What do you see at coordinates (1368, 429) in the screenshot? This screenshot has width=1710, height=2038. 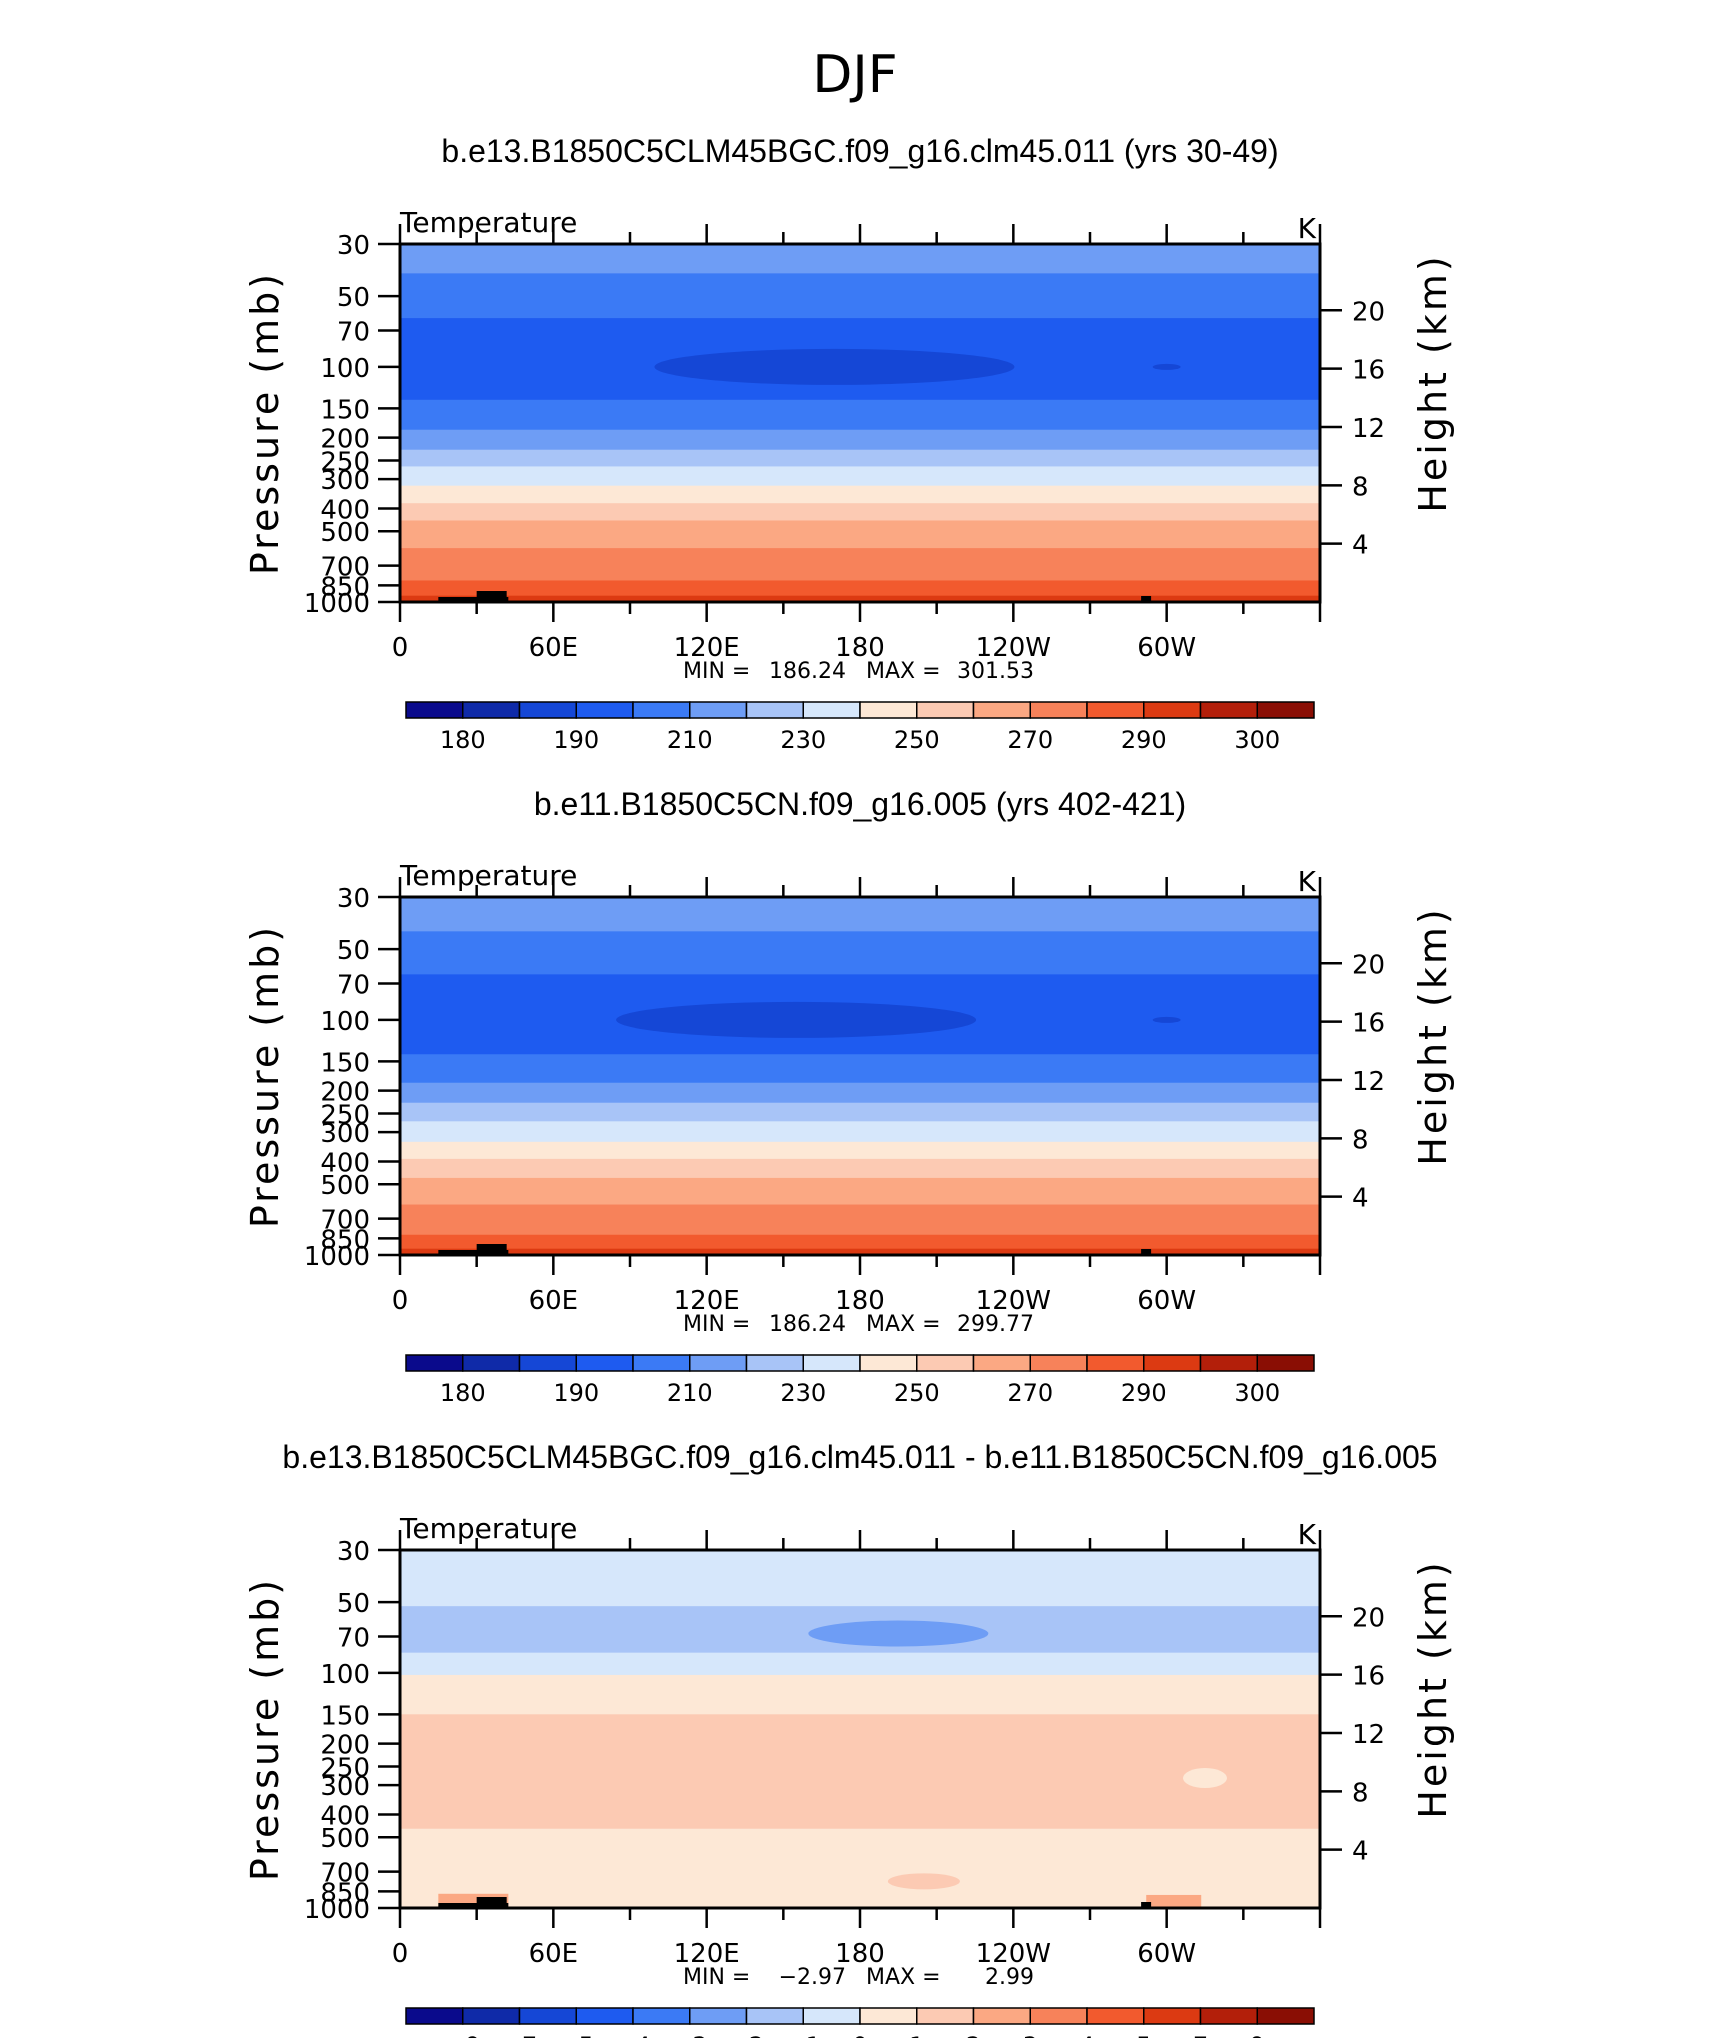 I see `height-tick-label: 12` at bounding box center [1368, 429].